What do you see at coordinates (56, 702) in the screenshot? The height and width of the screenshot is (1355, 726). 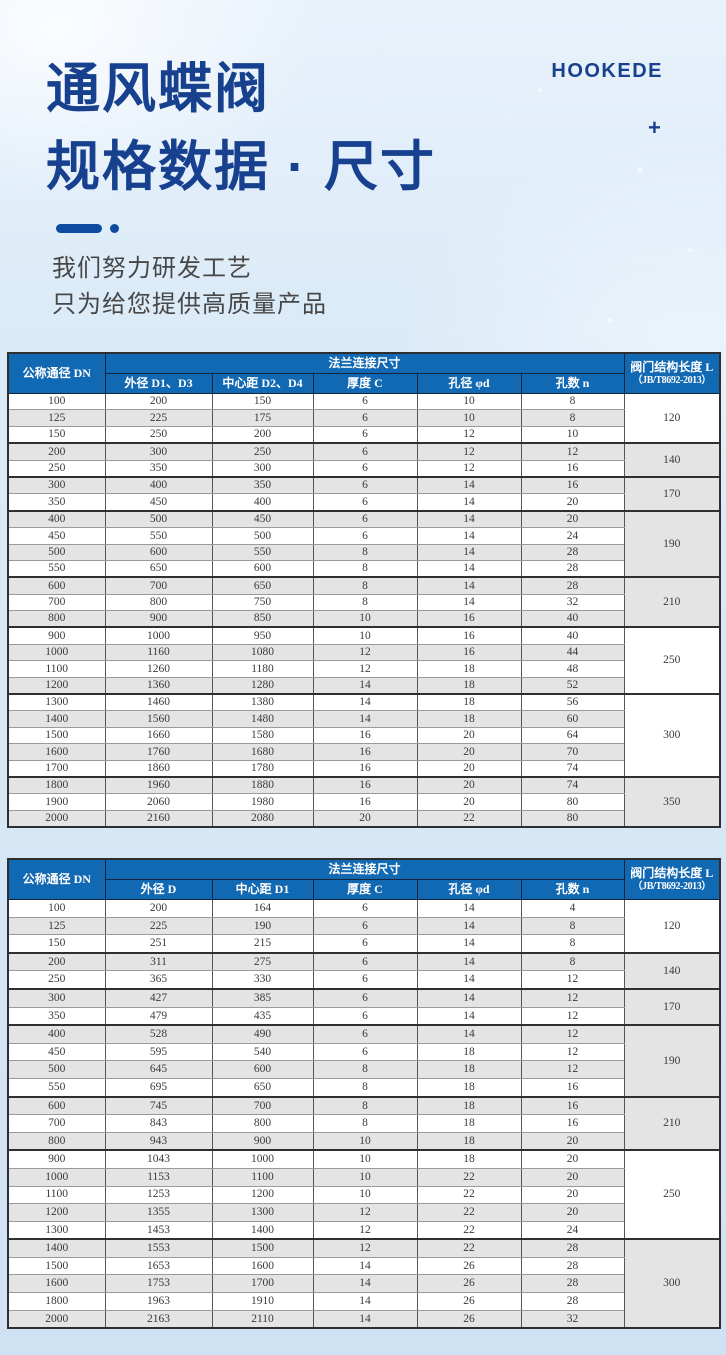 I see `dn-cell: 1300` at bounding box center [56, 702].